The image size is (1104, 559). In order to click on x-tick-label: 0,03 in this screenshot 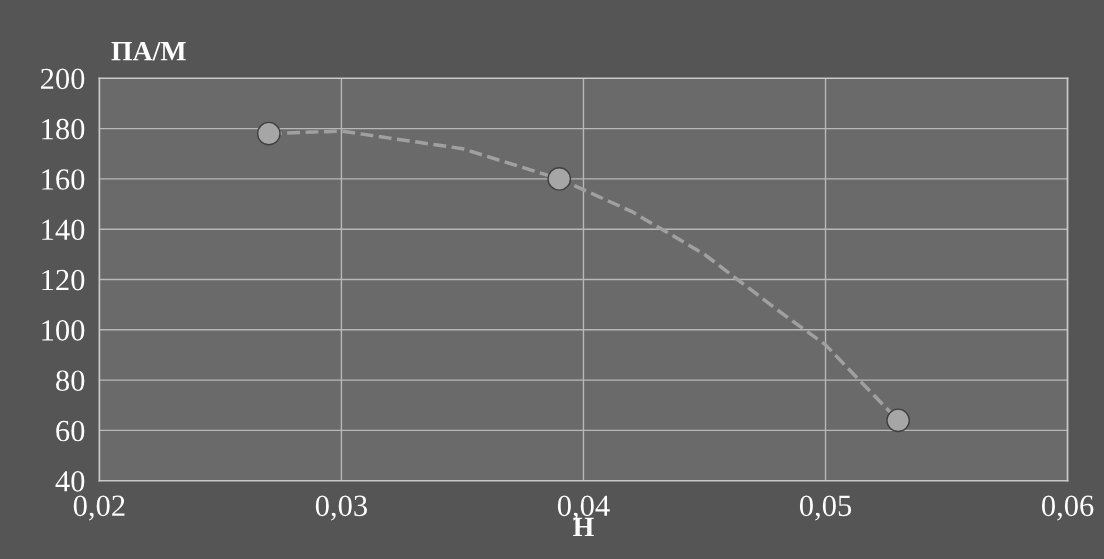, I will do `click(341, 508)`.